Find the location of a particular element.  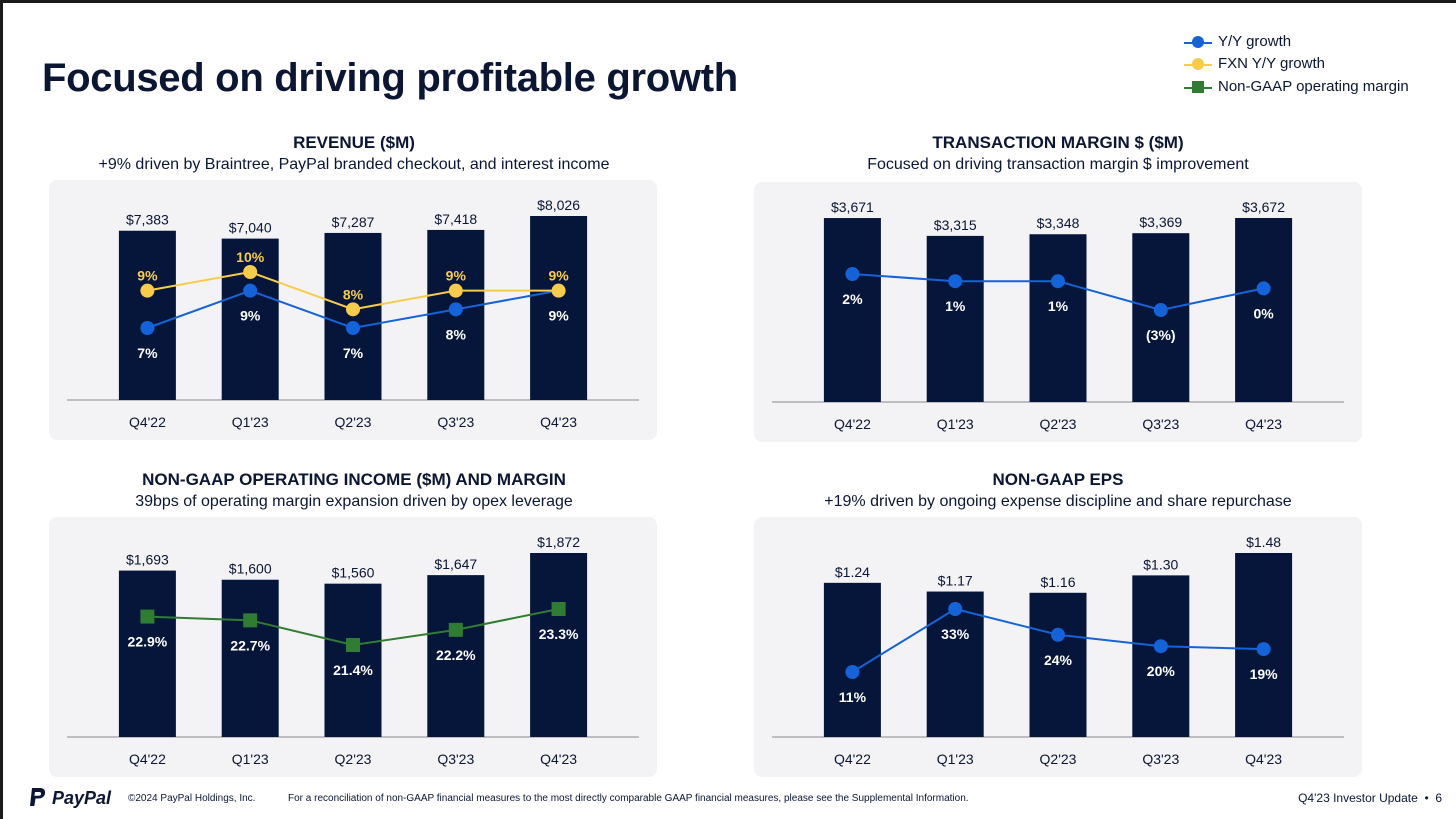

legend-circle-marker is located at coordinates (1198, 42).